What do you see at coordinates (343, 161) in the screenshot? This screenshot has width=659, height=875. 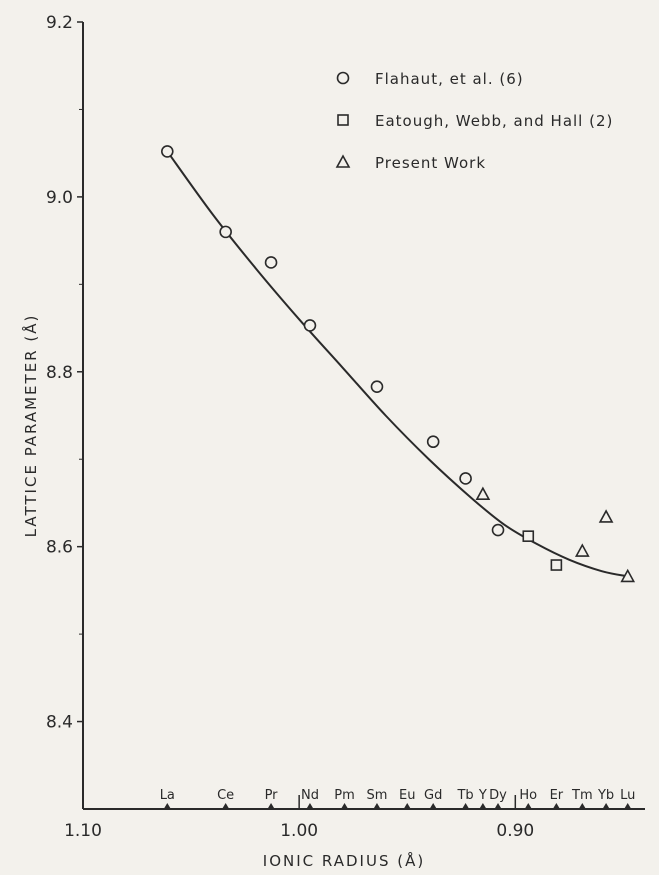 I see `legend-marker-triangle` at bounding box center [343, 161].